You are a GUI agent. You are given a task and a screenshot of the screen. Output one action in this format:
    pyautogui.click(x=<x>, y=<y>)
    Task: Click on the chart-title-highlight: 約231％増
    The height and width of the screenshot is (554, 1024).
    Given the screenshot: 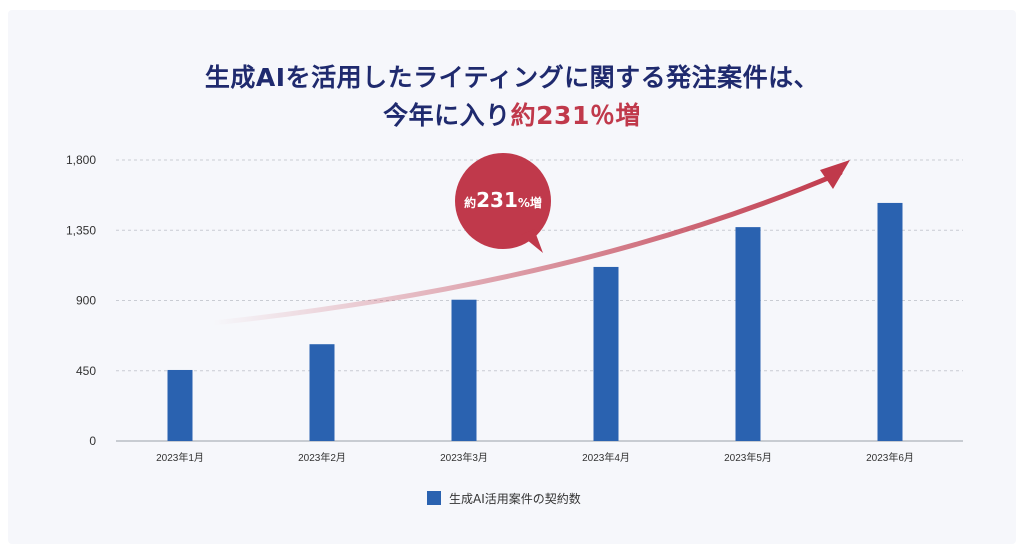 What is the action you would take?
    pyautogui.click(x=575, y=115)
    